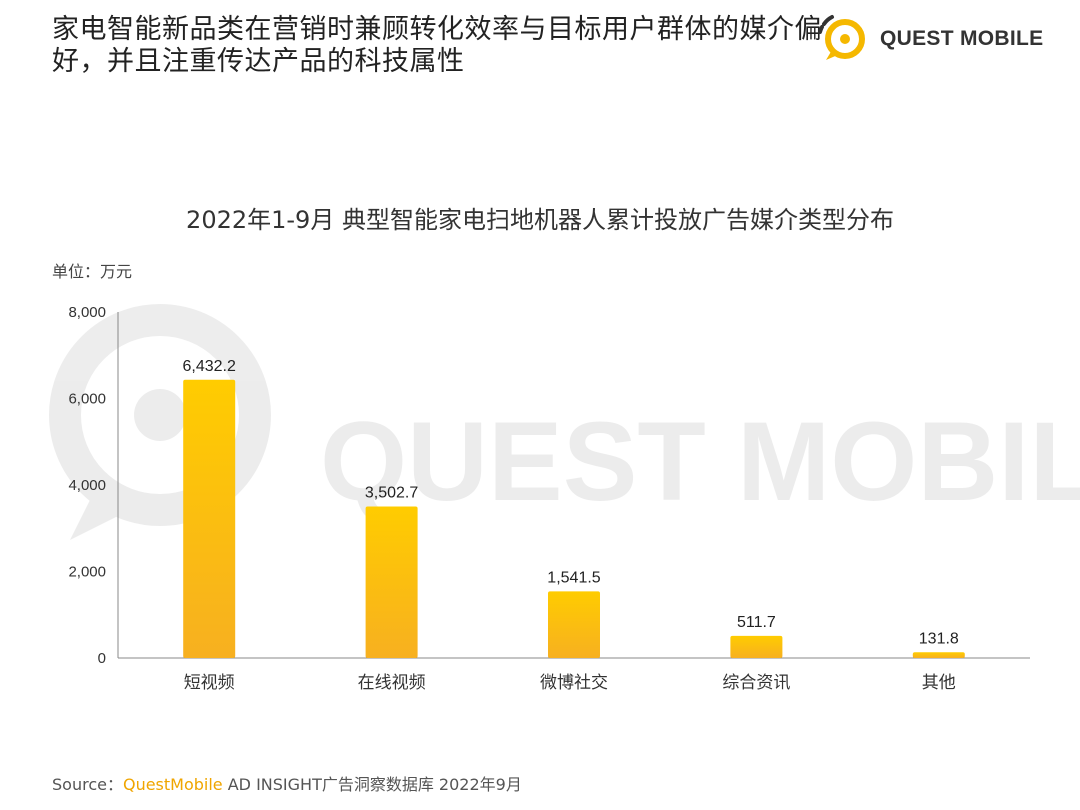 This screenshot has width=1080, height=810. Describe the element at coordinates (172, 784) in the screenshot. I see `source-brand: QuestMobile` at that location.